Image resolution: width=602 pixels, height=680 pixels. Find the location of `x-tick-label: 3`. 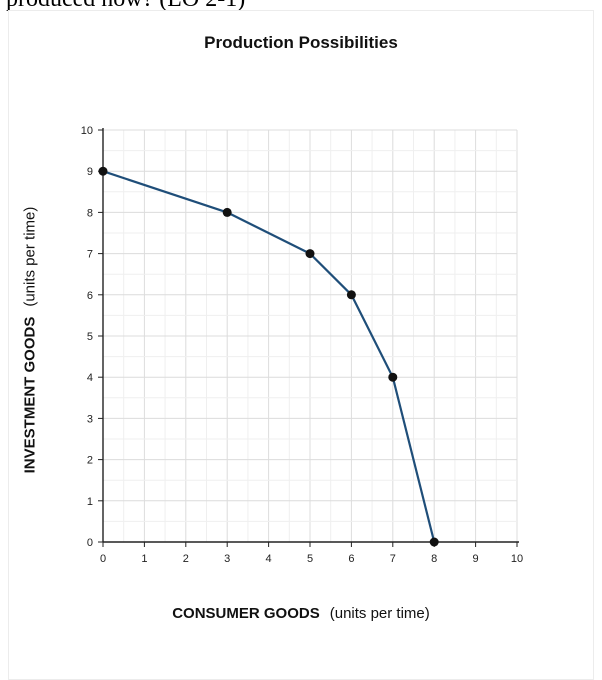

x-tick-label: 3 is located at coordinates (227, 559).